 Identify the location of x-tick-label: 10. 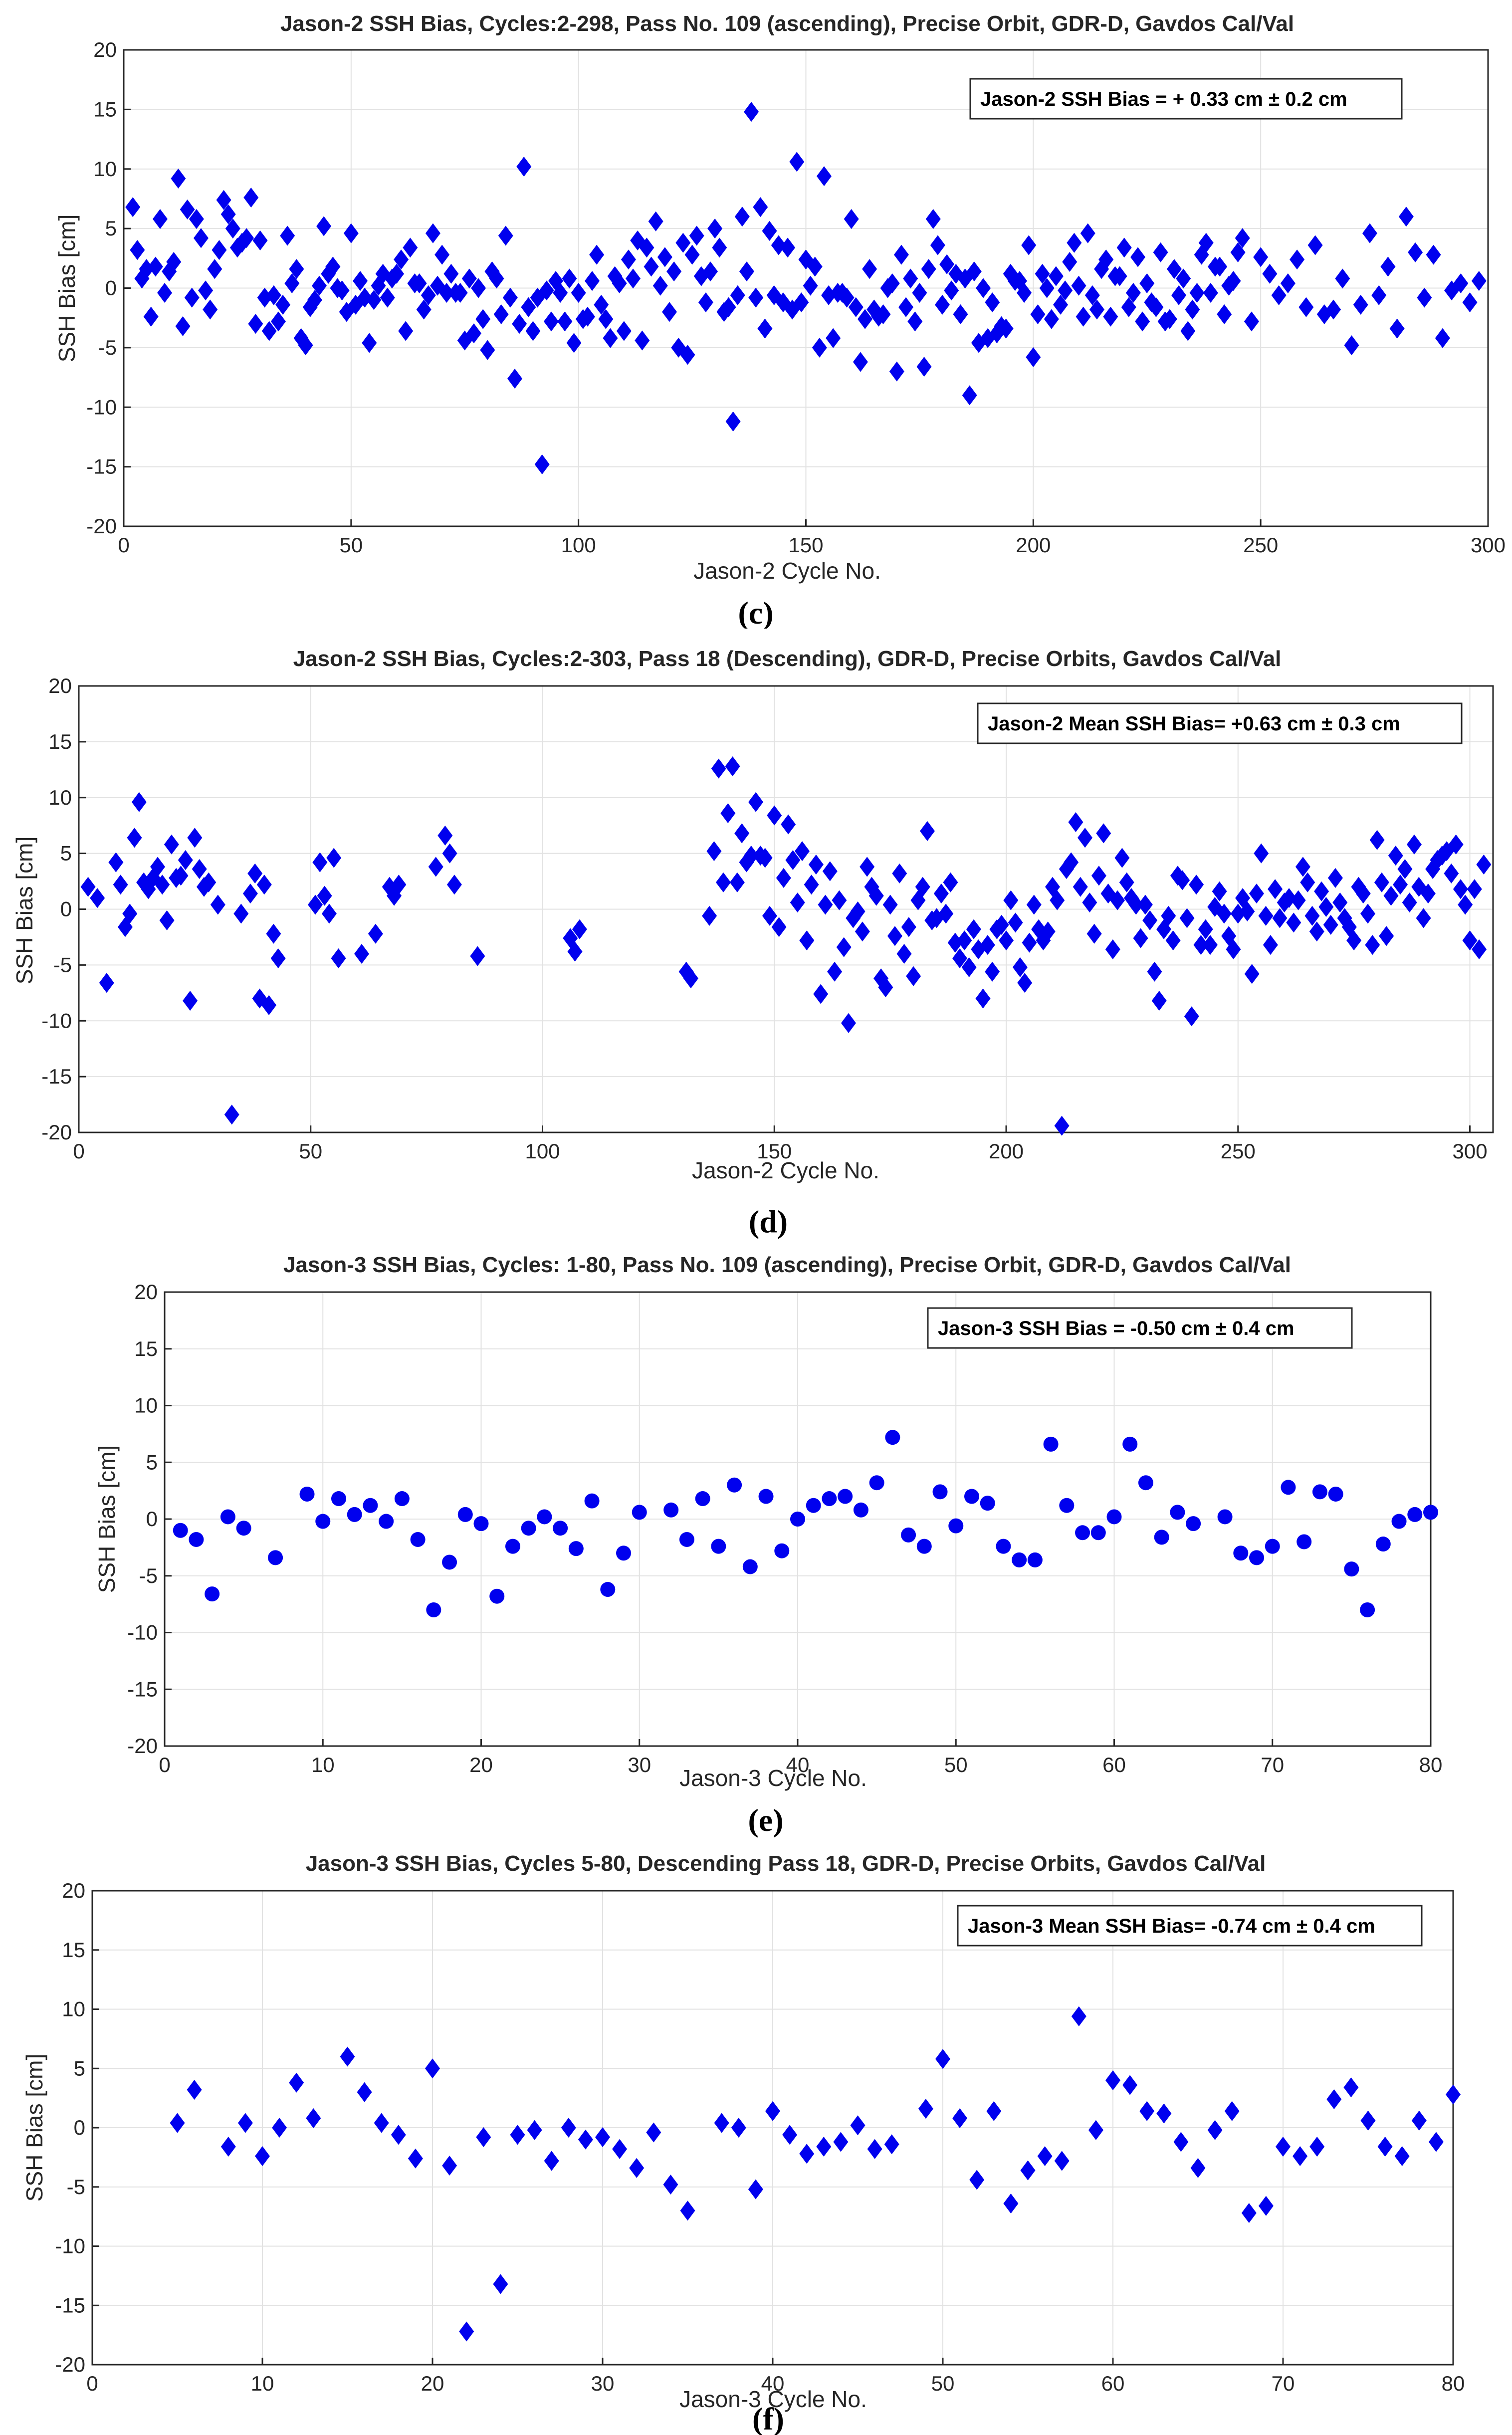
(323, 1764).